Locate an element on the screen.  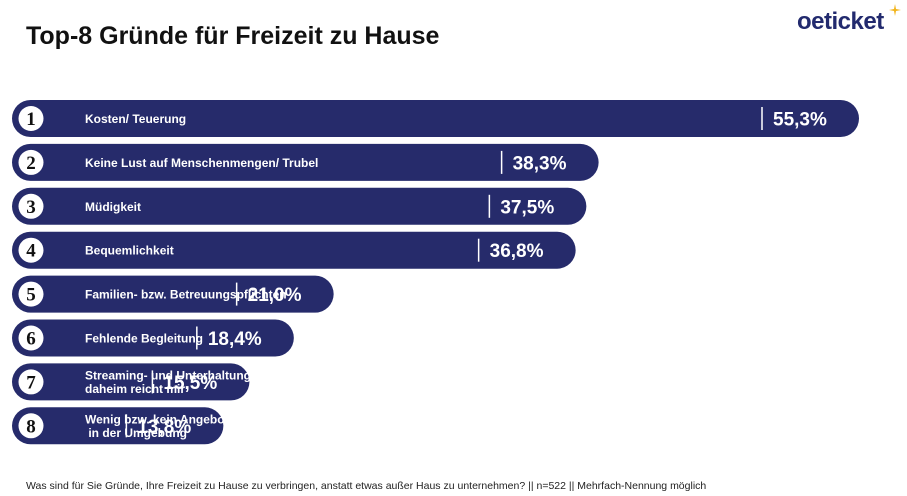
category-label-line: in der Umgebung is located at coordinates (136, 433).